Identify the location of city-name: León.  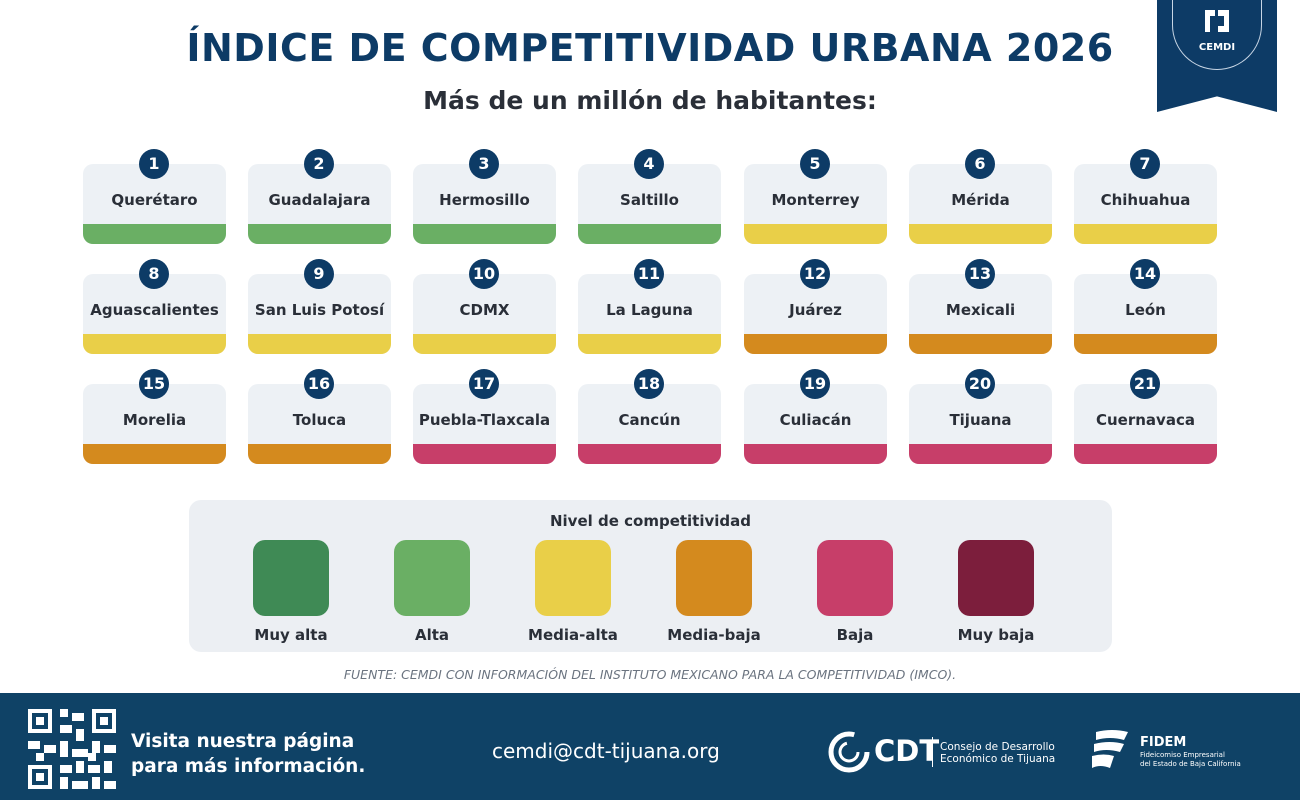
(1145, 310).